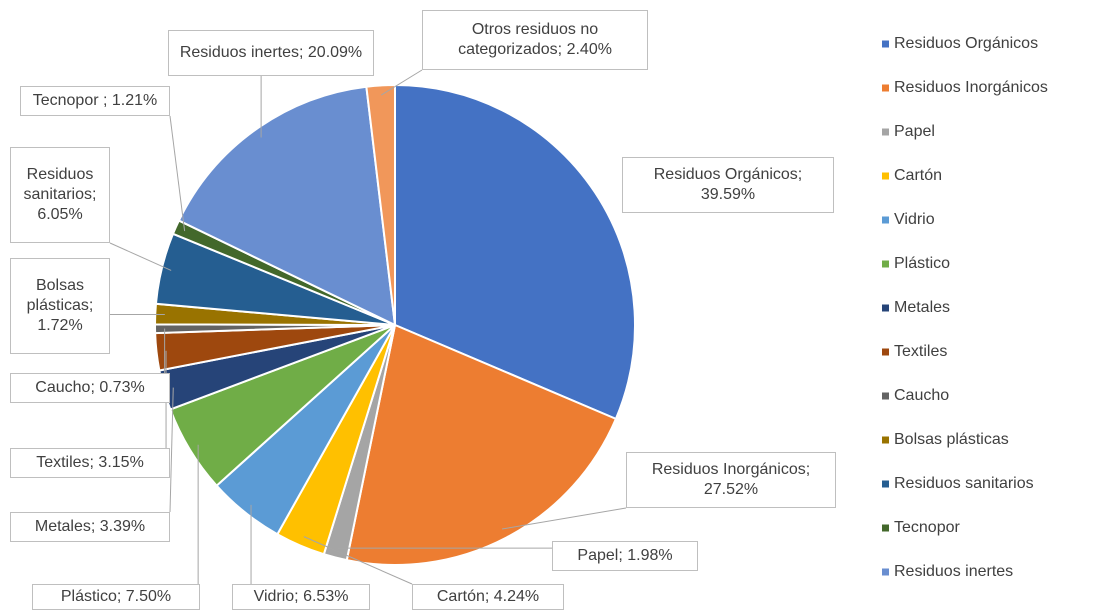  I want to click on legend-label: Residuos inertes, so click(953, 571).